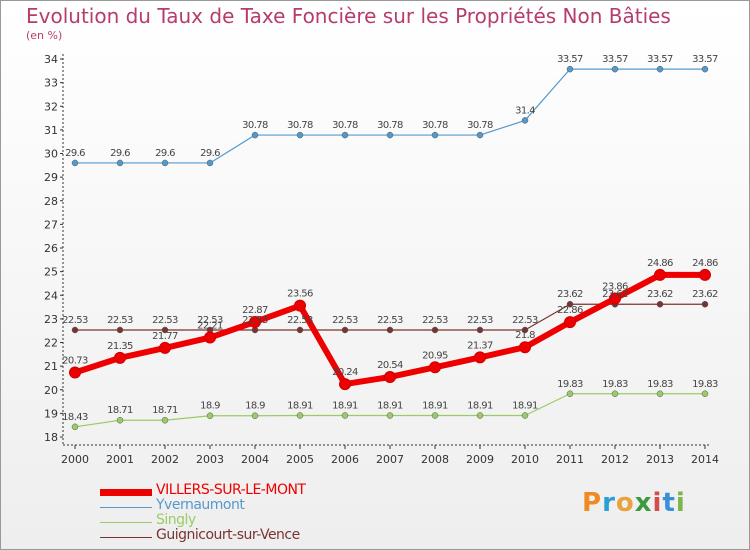 This screenshot has height=550, width=750. I want to click on y-tick-label: 32, so click(51, 106).